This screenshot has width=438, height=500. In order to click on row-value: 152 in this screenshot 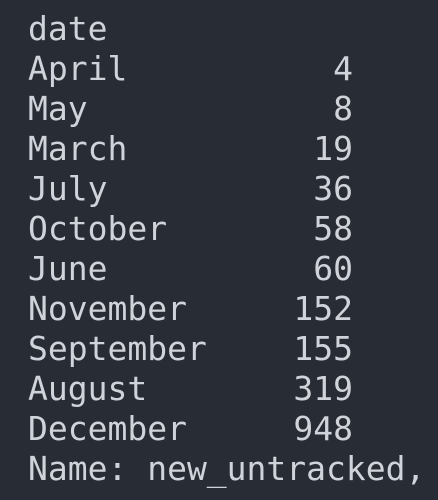, I will do `click(323, 308)`.